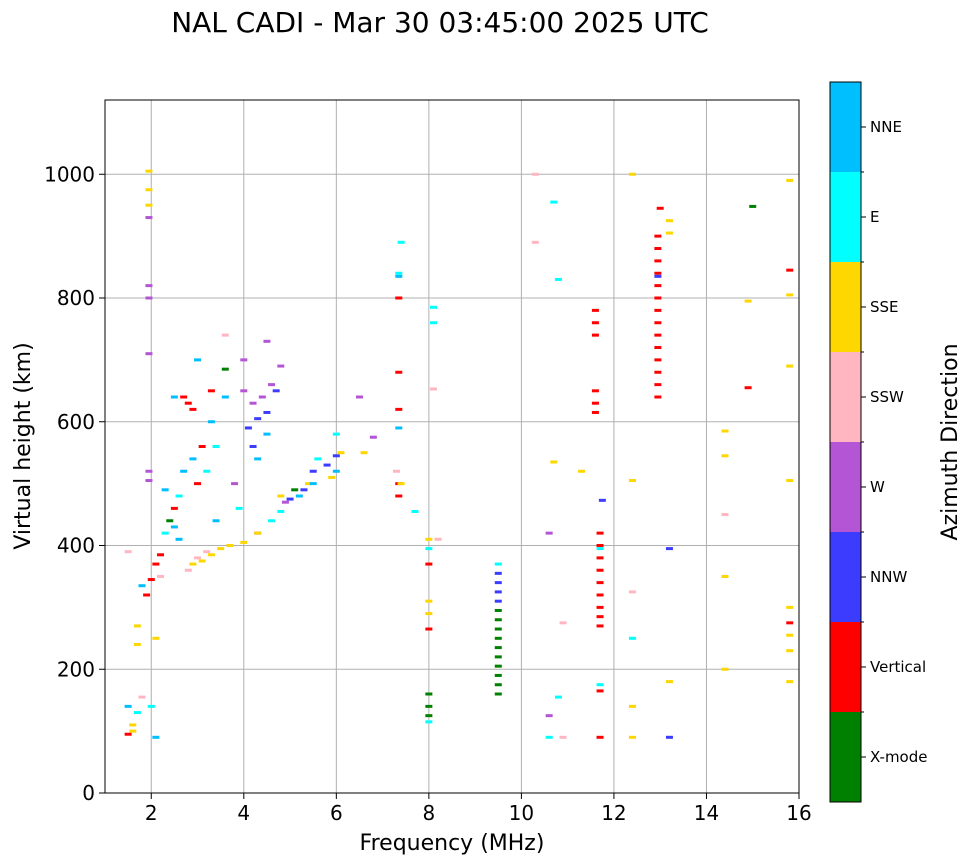 The image size is (972, 865). What do you see at coordinates (336, 813) in the screenshot?
I see `x-tick-label-2: 6` at bounding box center [336, 813].